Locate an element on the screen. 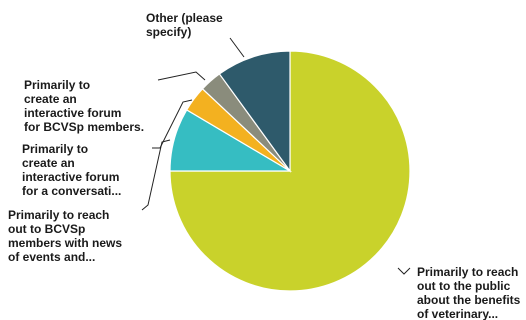 The image size is (526, 320). slice-label-other: Other (please specify) is located at coordinates (186, 25).